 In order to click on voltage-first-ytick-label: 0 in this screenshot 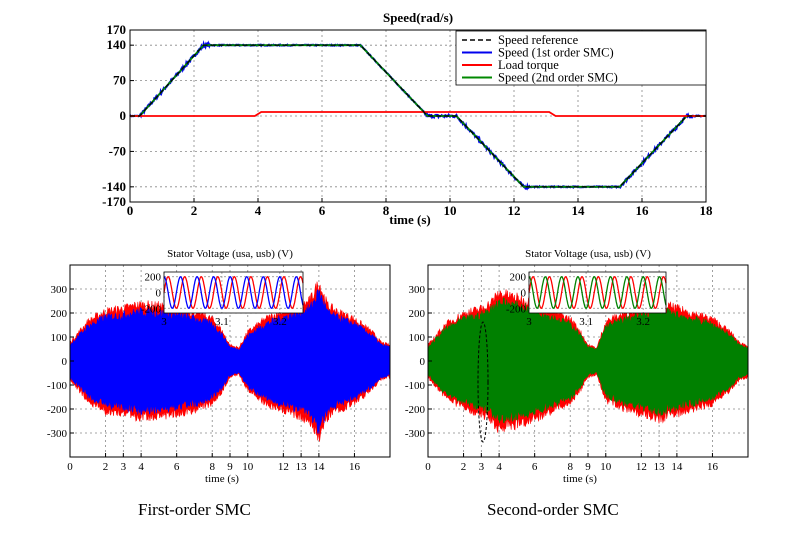, I will do `click(65, 362)`.